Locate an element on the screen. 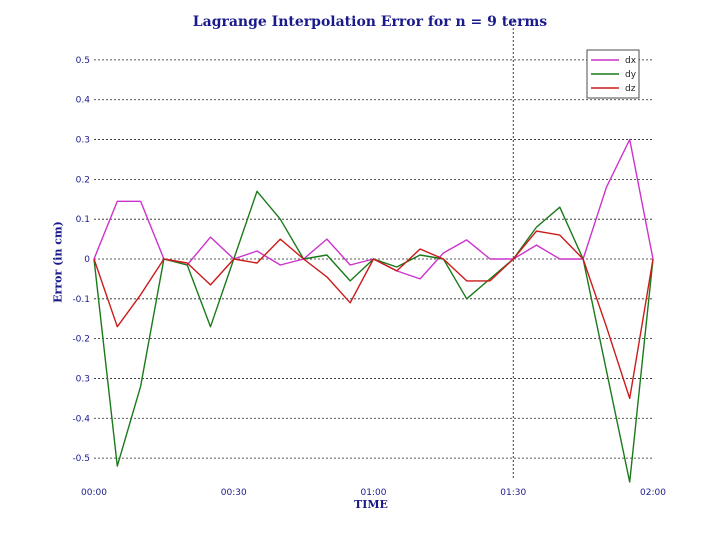  x-axis-label: TIME is located at coordinates (371, 504).